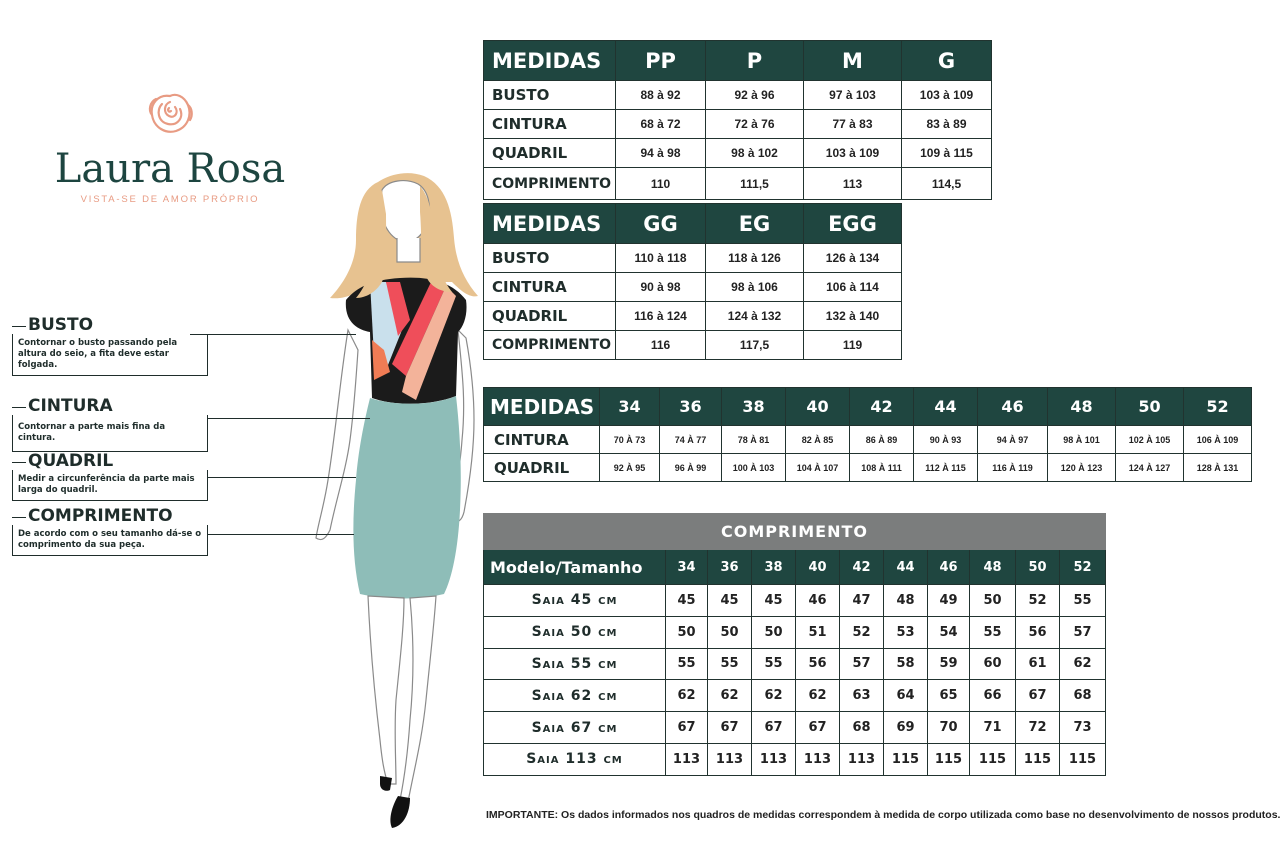 Image resolution: width=1280 pixels, height=847 pixels. What do you see at coordinates (773, 567) in the screenshot?
I see `header-cell: 38` at bounding box center [773, 567].